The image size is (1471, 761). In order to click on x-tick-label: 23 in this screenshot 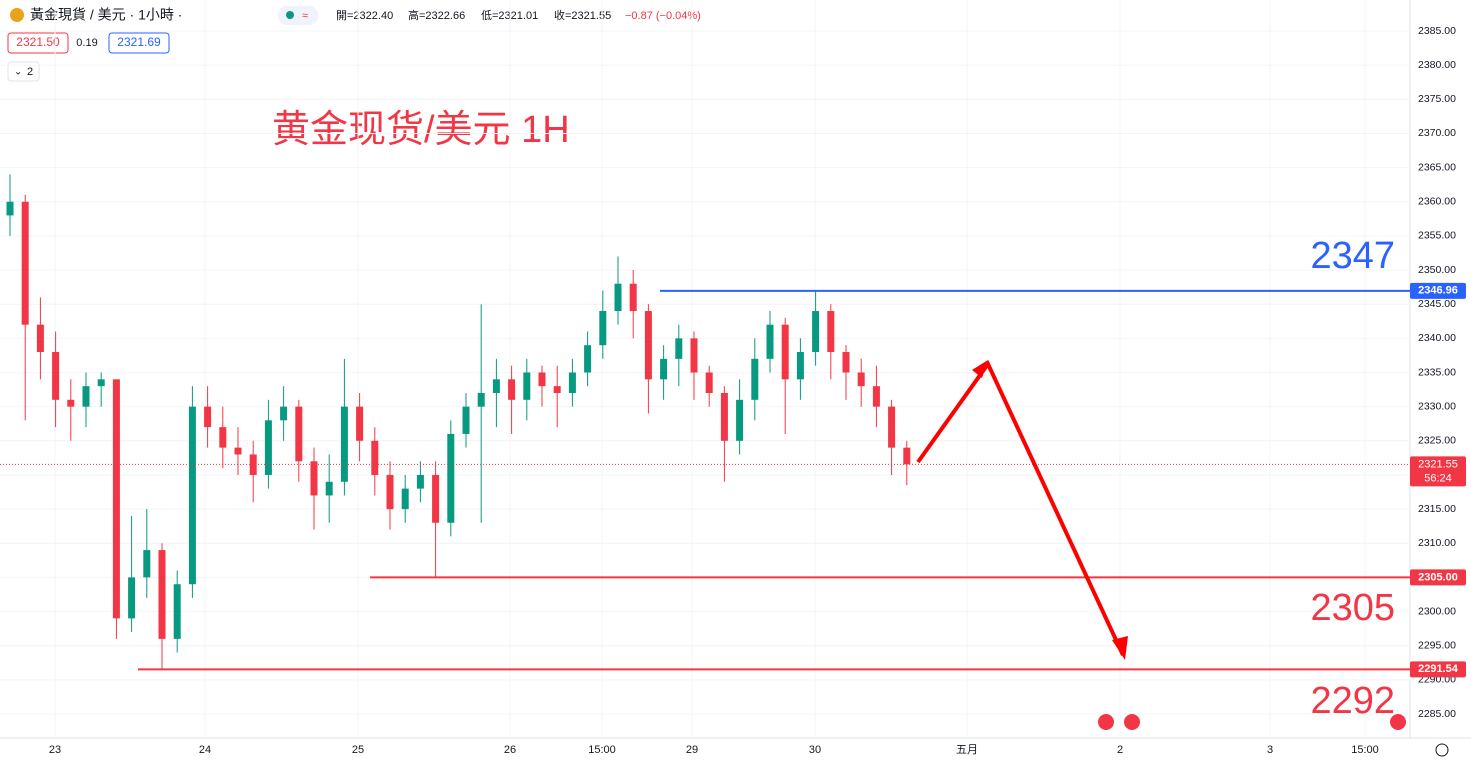, I will do `click(55, 750)`.